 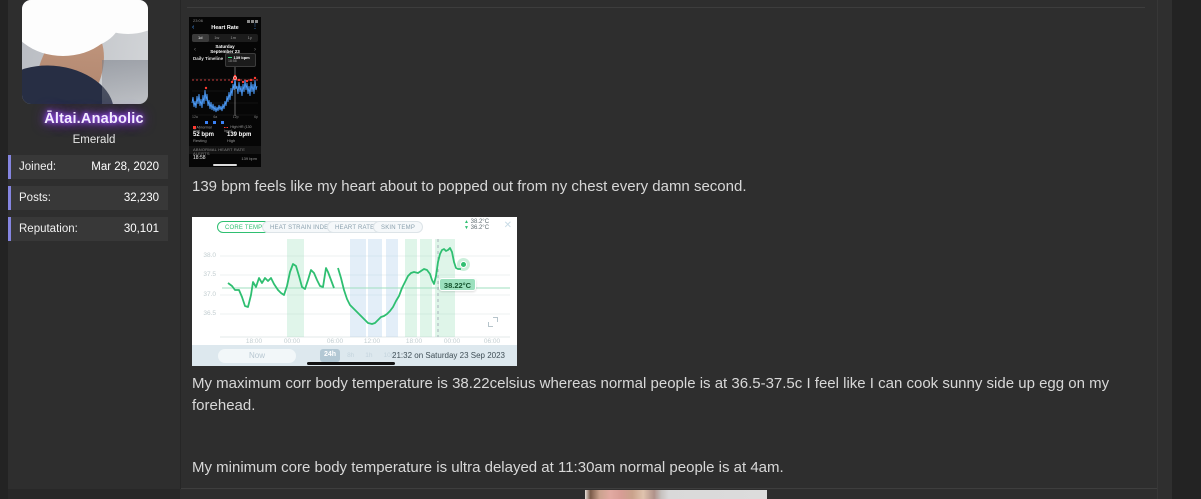 What do you see at coordinates (209, 313) in the screenshot?
I see `y-tick: 36.5` at bounding box center [209, 313].